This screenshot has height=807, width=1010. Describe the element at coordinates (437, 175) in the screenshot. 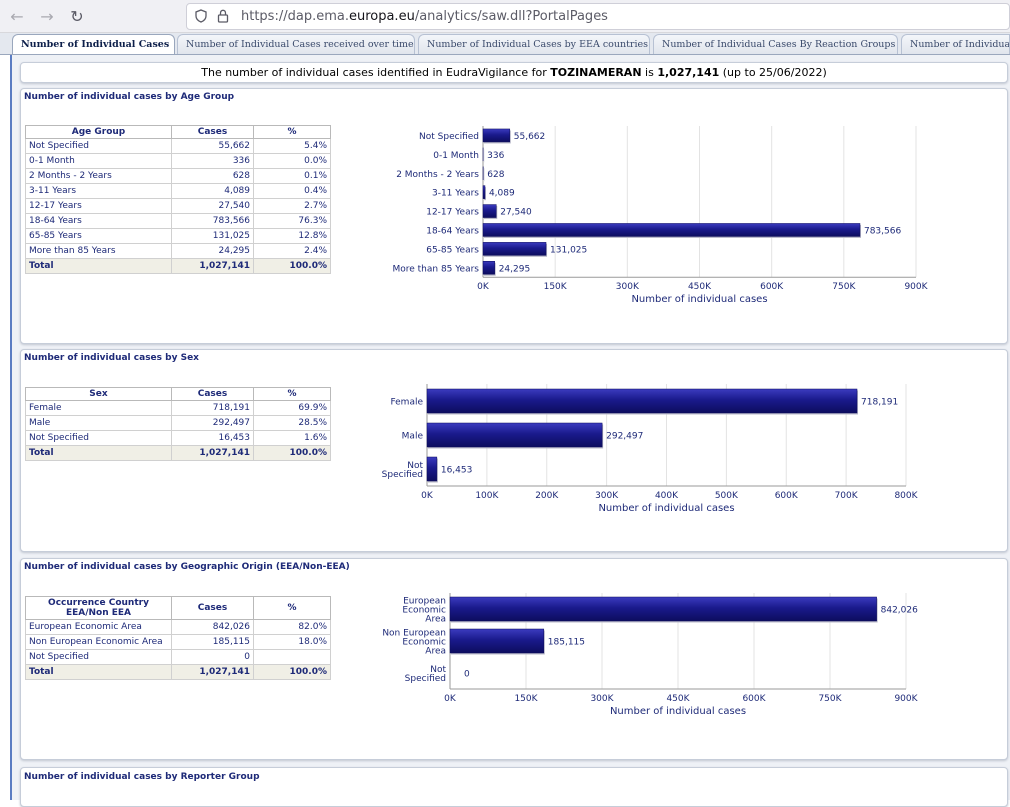

I see `category-label: 2 Months - 2 Years` at that location.